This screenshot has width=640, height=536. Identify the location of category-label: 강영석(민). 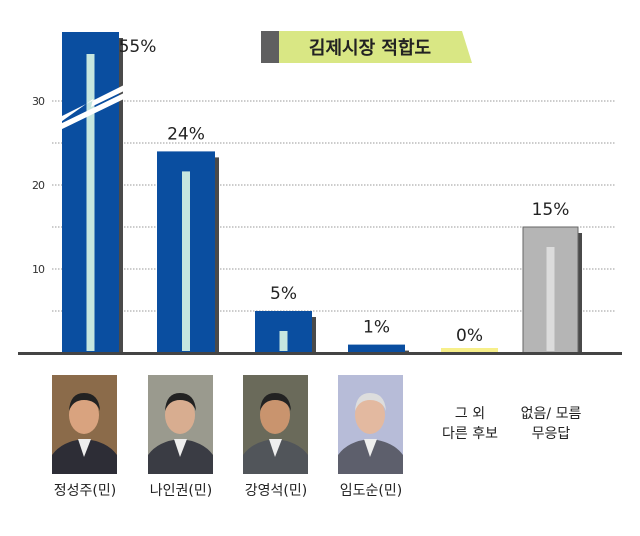
(276, 491).